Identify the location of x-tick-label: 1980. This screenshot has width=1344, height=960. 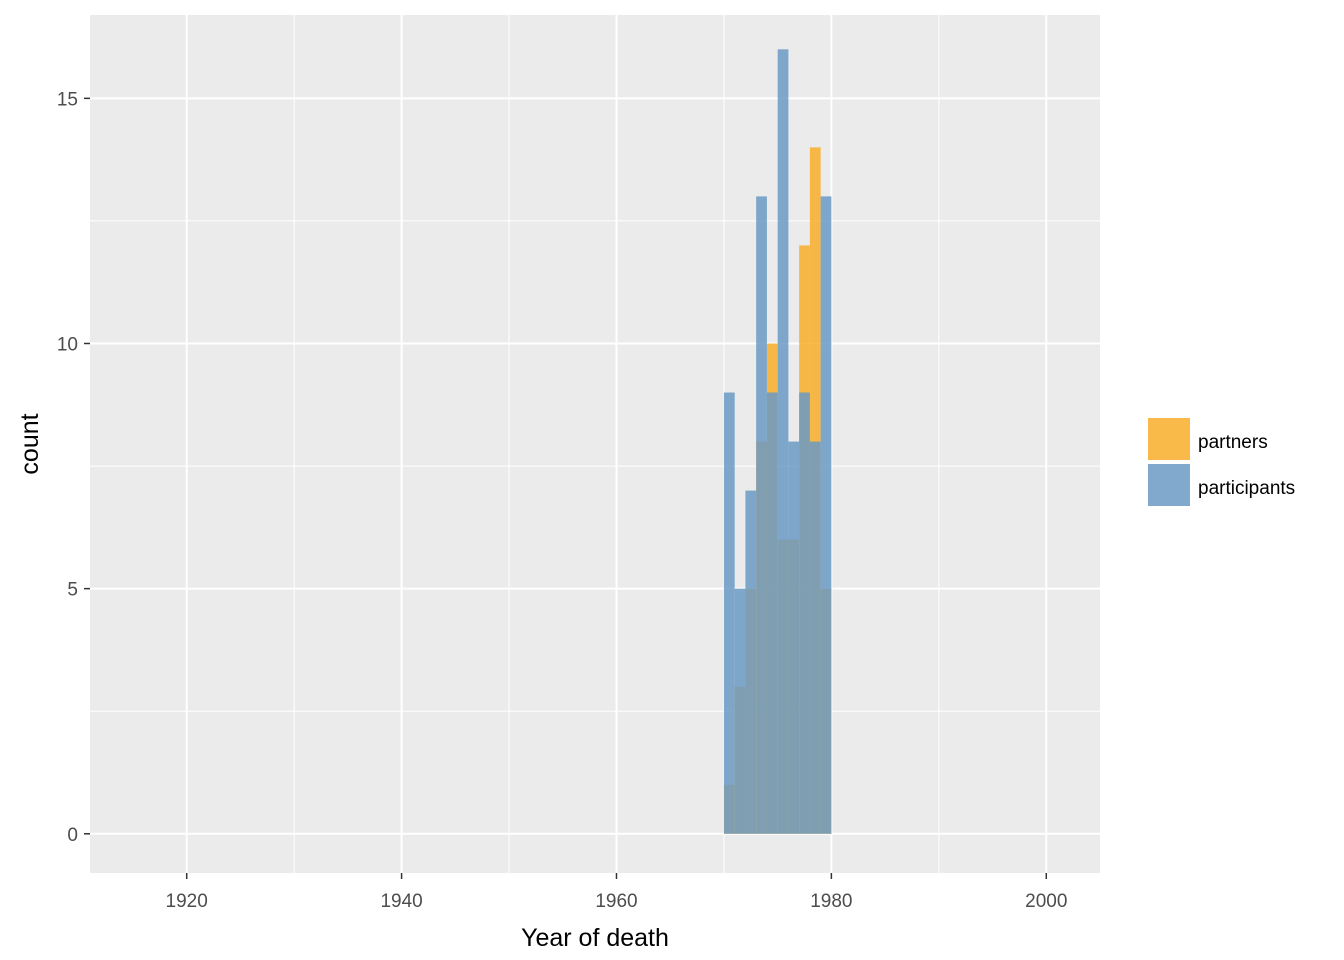
(831, 901).